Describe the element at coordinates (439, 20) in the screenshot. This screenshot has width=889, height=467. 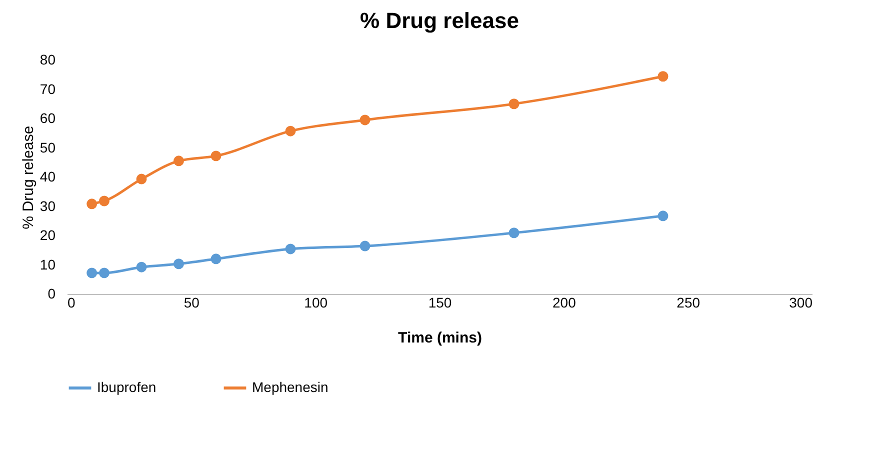
I see `chart-title: % Drug release` at that location.